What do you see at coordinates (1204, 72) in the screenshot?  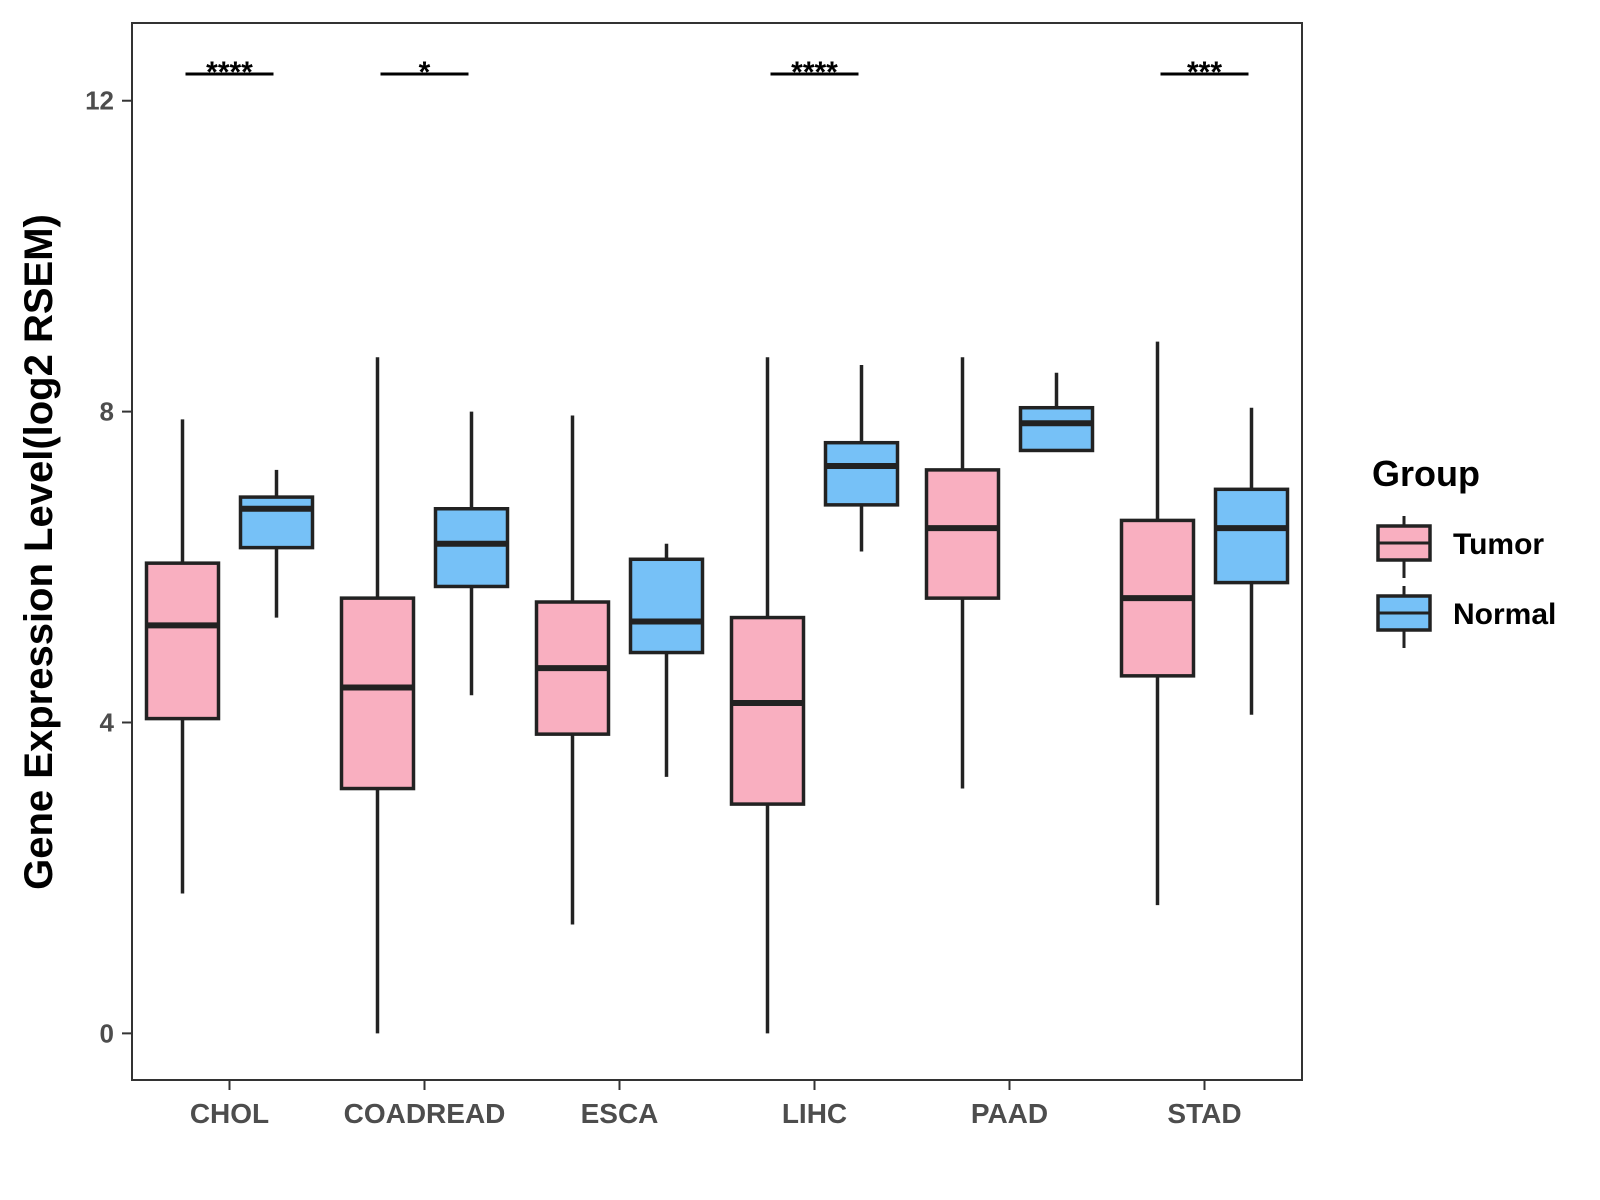 I see `significance-label: ***` at bounding box center [1204, 72].